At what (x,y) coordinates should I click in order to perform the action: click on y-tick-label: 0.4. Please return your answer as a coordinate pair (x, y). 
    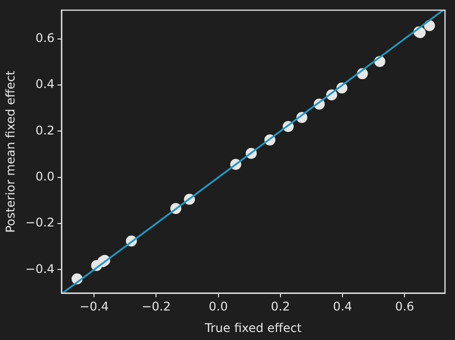
    Looking at the image, I should click on (45, 84).